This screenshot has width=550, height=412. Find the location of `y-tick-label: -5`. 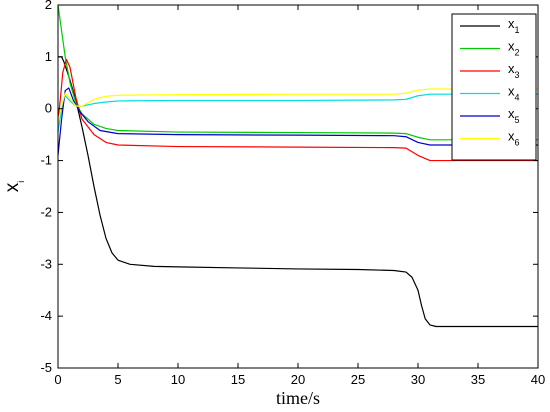

y-tick-label: -5 is located at coordinates (46, 367).